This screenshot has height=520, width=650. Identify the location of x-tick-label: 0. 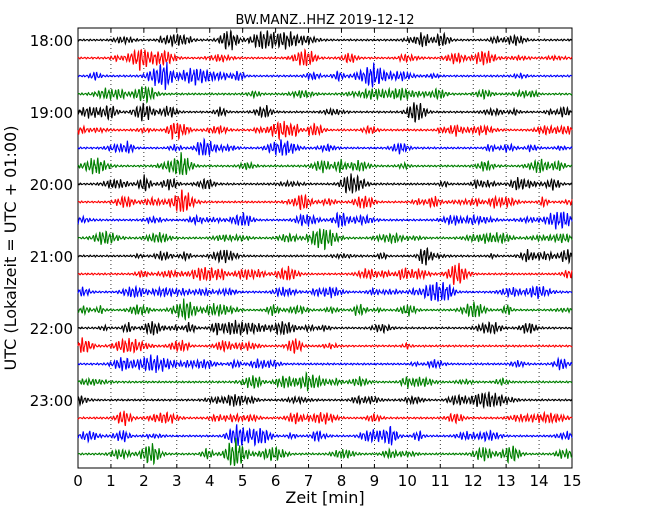
(78, 481).